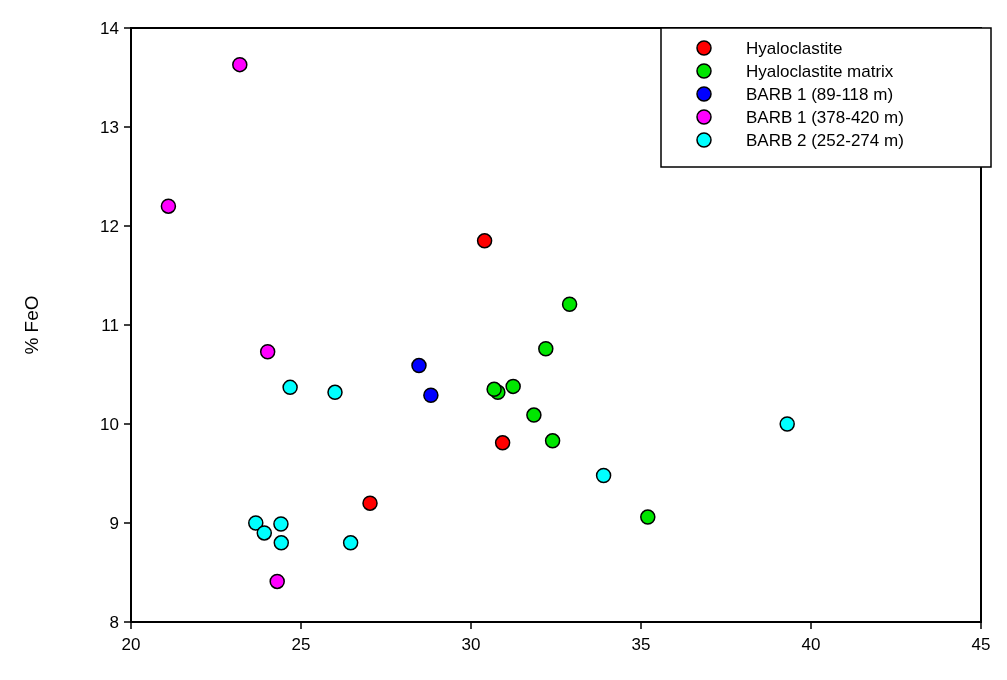 The image size is (1007, 680). Describe the element at coordinates (820, 71) in the screenshot. I see `legend-label: Hyaloclastite matrix` at that location.